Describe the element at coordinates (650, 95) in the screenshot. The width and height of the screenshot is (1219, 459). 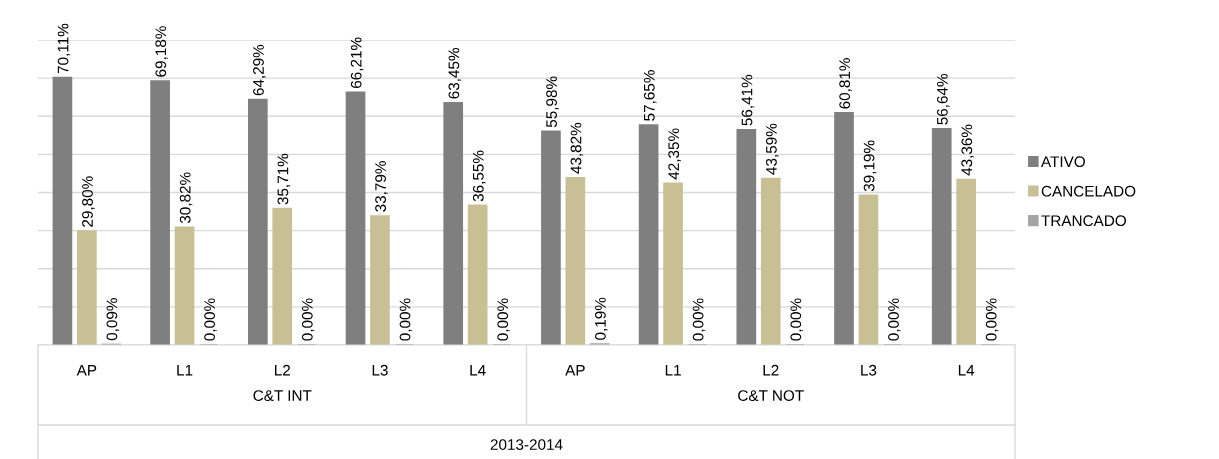
I see `data-label: 57,65%` at that location.